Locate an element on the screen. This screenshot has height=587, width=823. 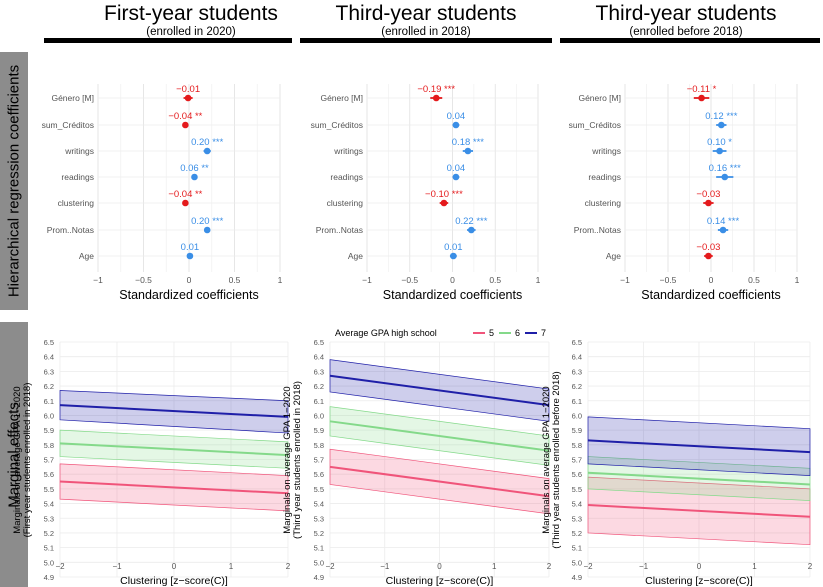
coefficient-label: 0.14 *** is located at coordinates (723, 221).